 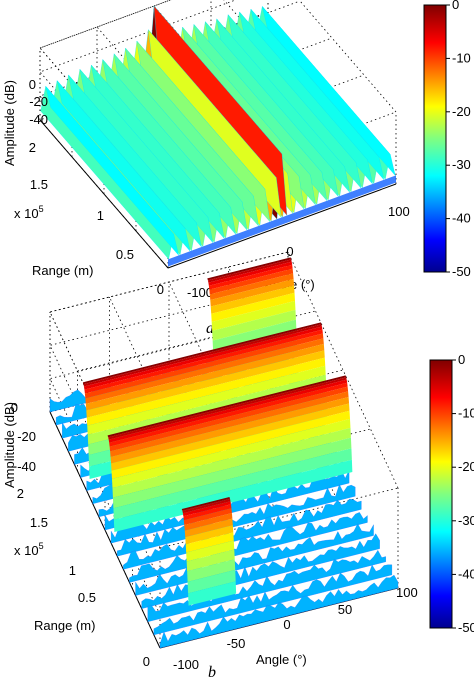 I want to click on panel-a-ytick-4: 2, so click(x=32, y=147).